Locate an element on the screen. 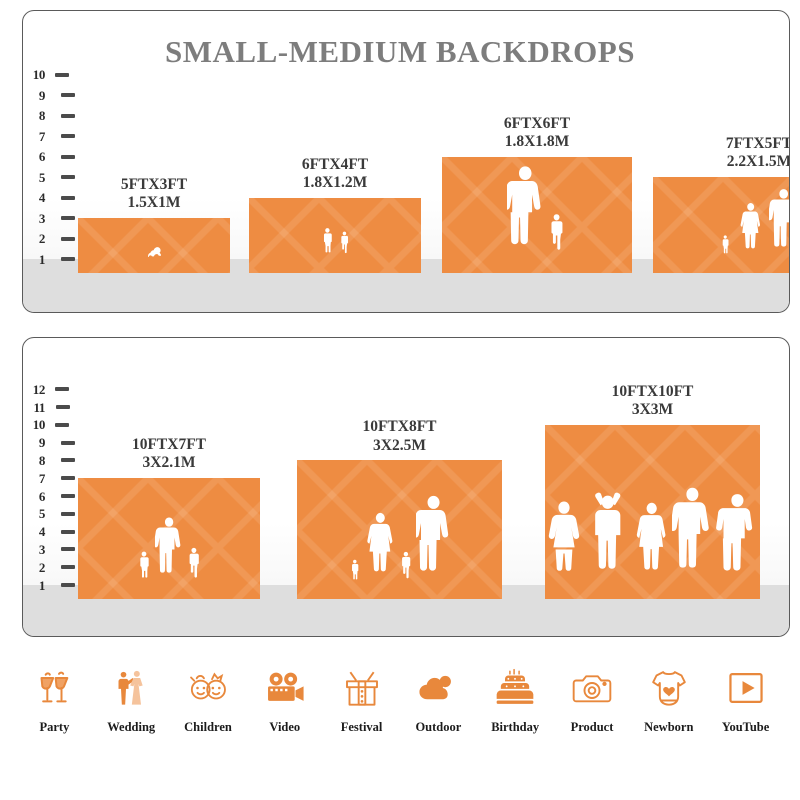 This screenshot has height=800, width=800. chart-1-y-axis: 10 9 8 7 6 5 4 3 2 1 is located at coordinates (49, 161).